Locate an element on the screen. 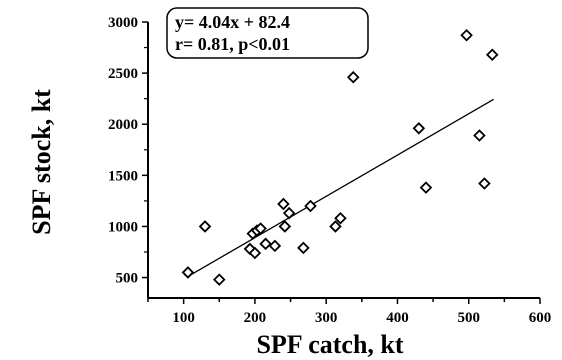  x-tick-label: 600 is located at coordinates (540, 318).